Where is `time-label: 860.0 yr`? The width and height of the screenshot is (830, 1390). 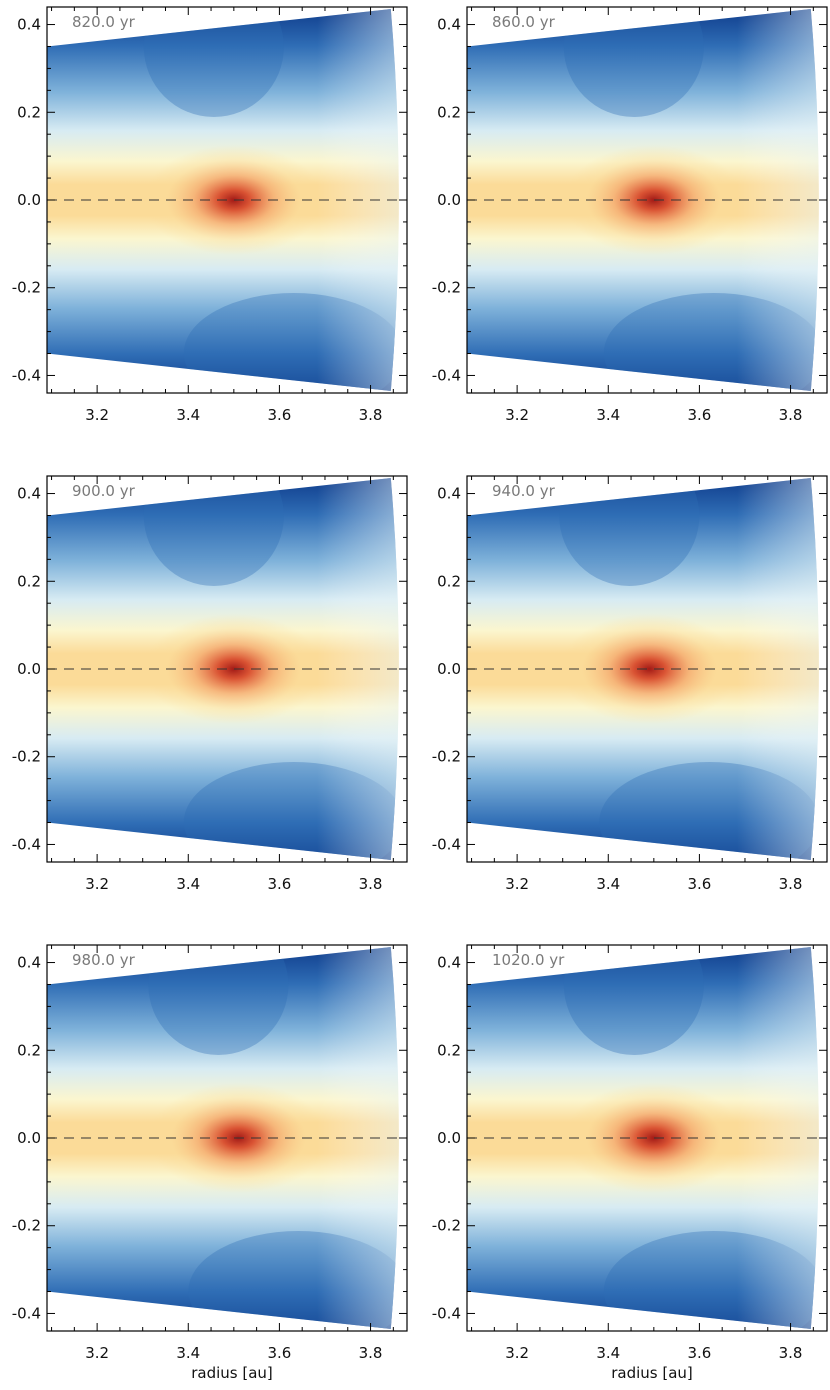
time-label: 860.0 yr is located at coordinates (524, 22).